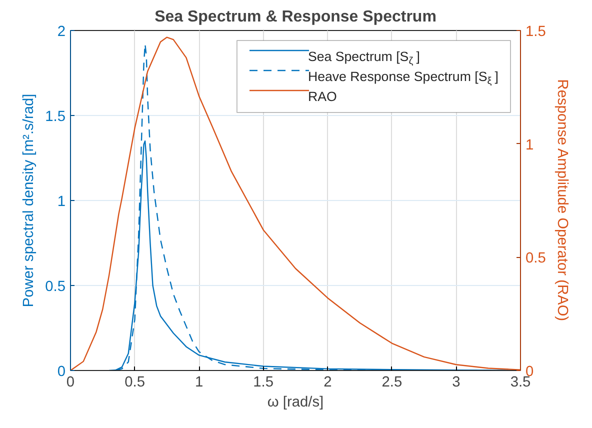  I want to click on y-tick-label: 1, so click(61, 202).